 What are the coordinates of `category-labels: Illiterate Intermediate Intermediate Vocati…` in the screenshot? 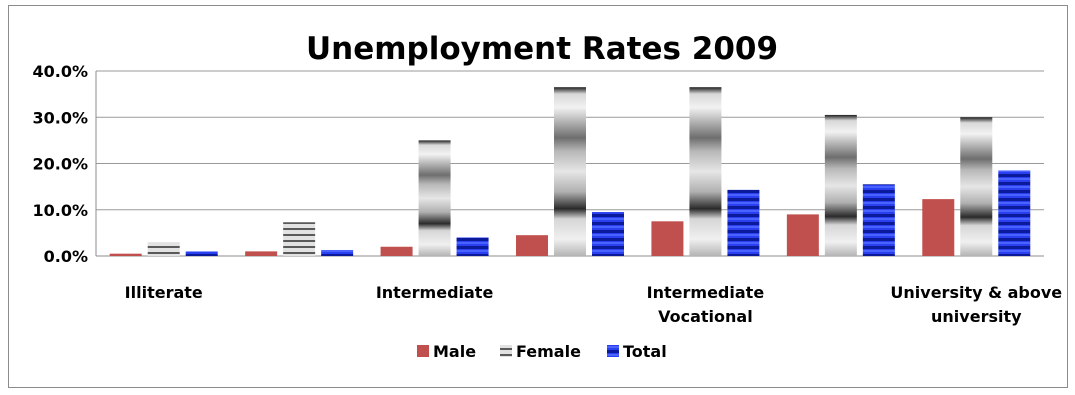 It's located at (594, 304).